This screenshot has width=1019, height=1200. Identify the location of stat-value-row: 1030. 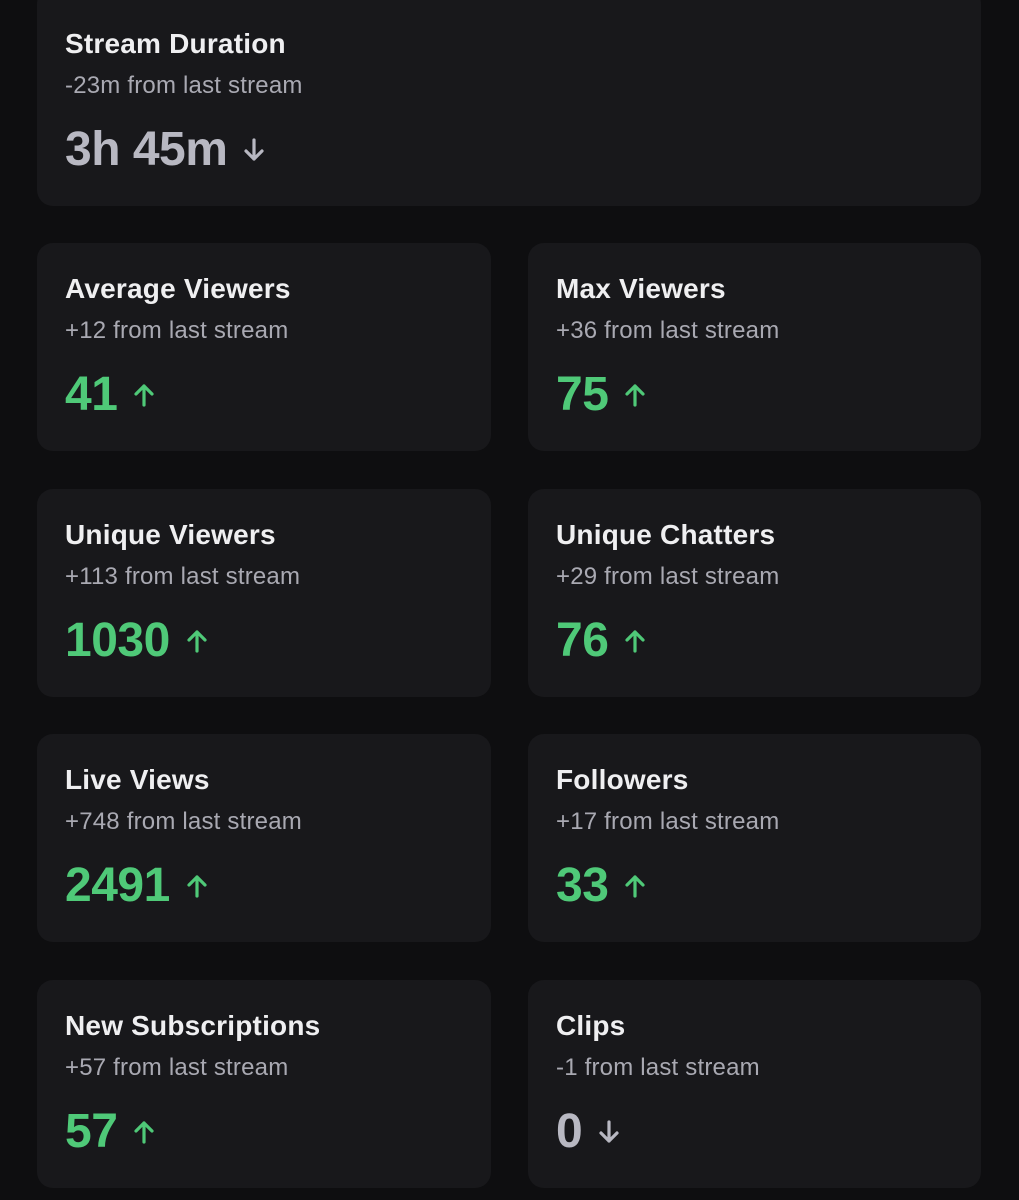
(137, 641).